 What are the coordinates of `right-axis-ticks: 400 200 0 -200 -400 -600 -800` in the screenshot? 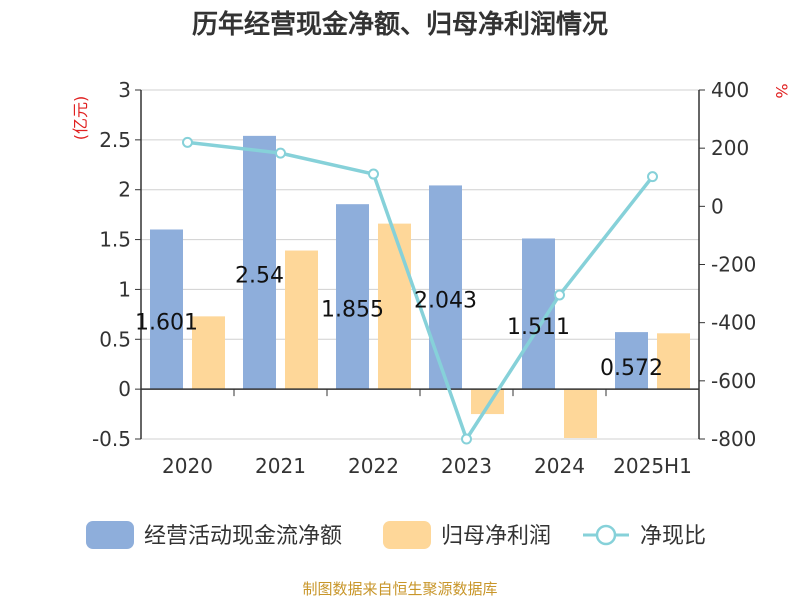 It's located at (727, 264).